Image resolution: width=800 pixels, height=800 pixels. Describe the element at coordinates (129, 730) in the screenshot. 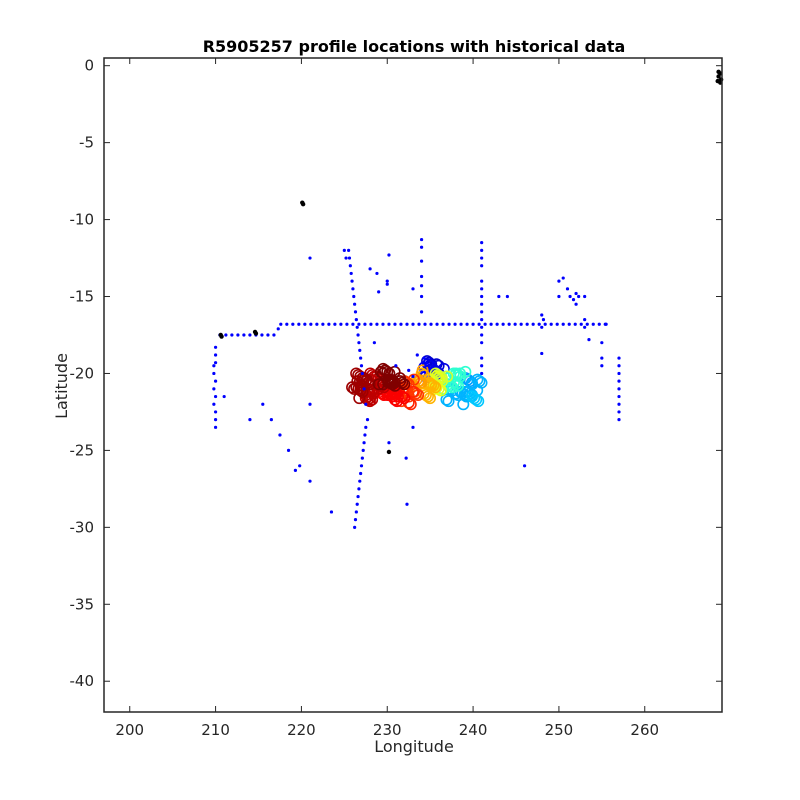

I see `x-tick-label: 200` at that location.